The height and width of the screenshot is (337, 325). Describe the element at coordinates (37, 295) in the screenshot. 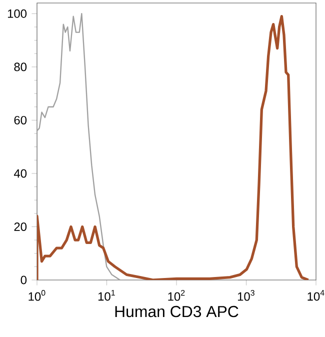

I see `x-tick-label: 10$^{0}$` at that location.